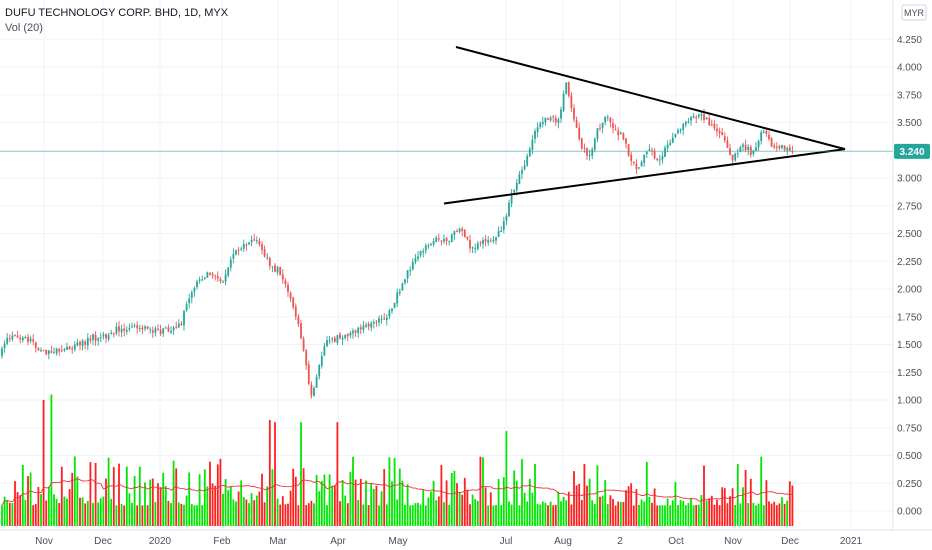 The width and height of the screenshot is (932, 550). What do you see at coordinates (914, 12) in the screenshot?
I see `currency-badge: MYR` at bounding box center [914, 12].